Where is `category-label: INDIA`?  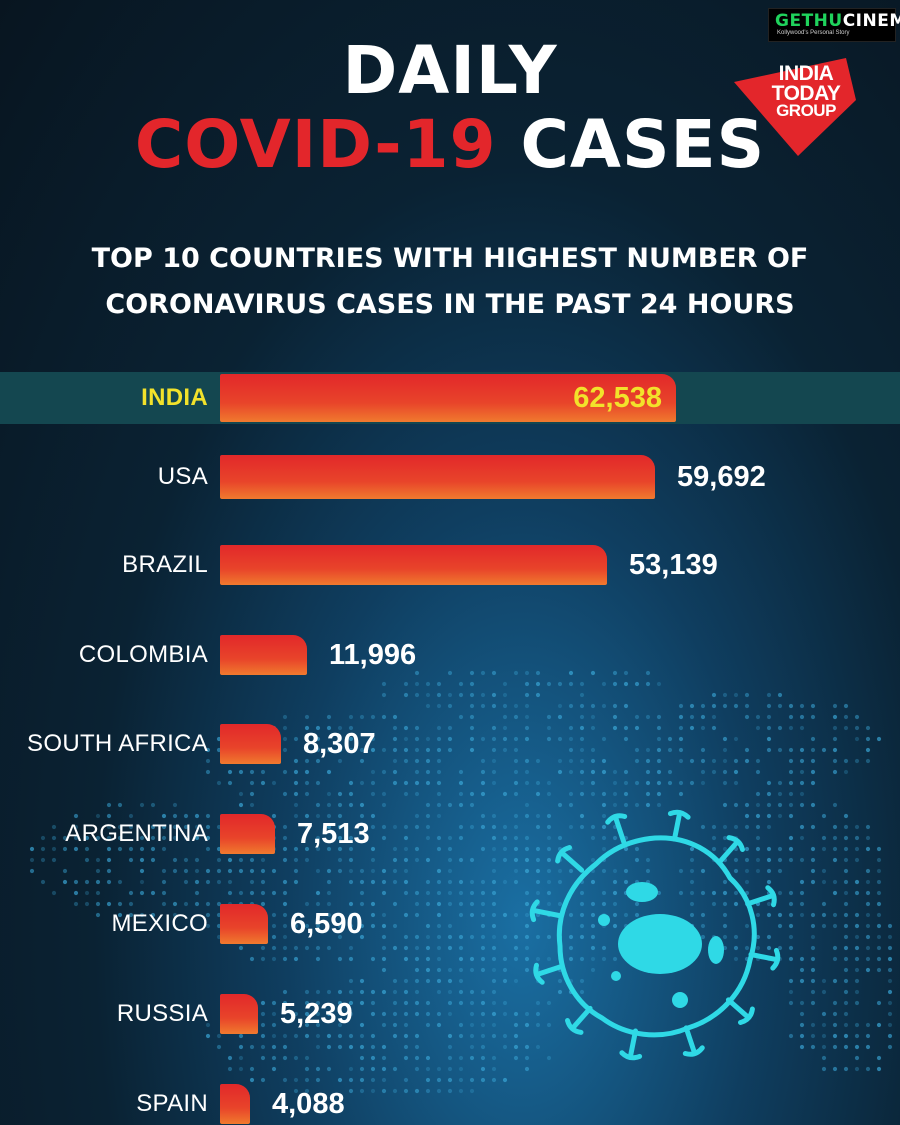
category-label: INDIA is located at coordinates (174, 397).